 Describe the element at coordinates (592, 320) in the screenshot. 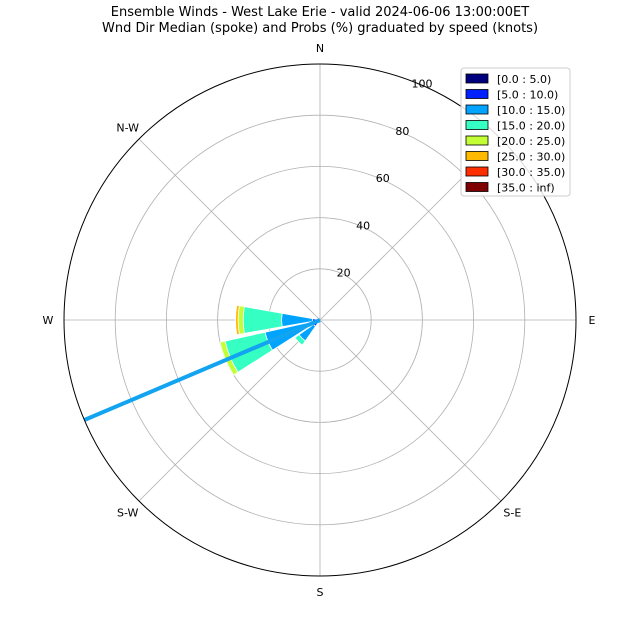

I see `direction-label-e: E` at that location.